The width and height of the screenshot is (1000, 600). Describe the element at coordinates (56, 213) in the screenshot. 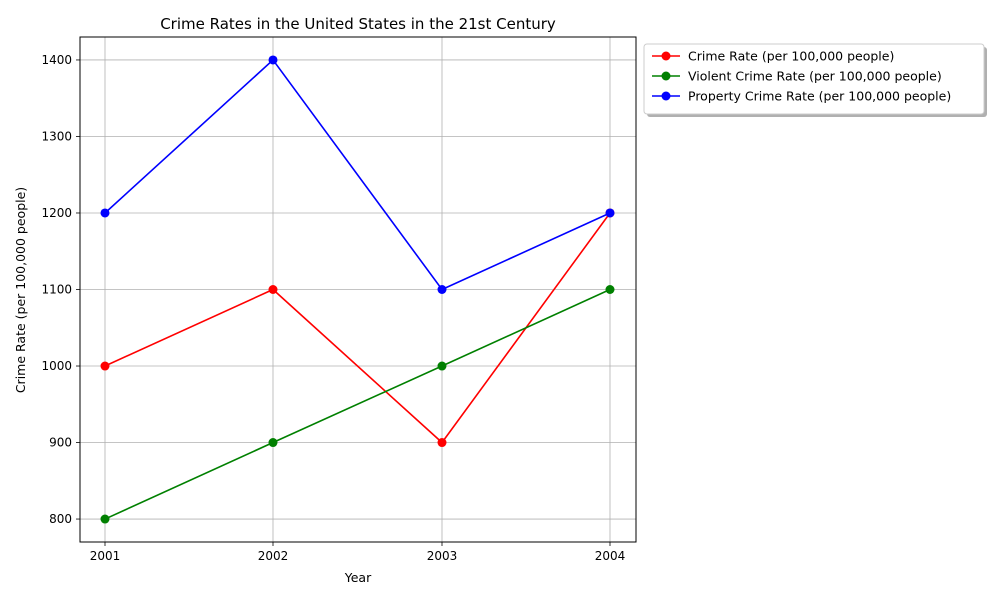

I see `y-tick-label: 1200` at that location.